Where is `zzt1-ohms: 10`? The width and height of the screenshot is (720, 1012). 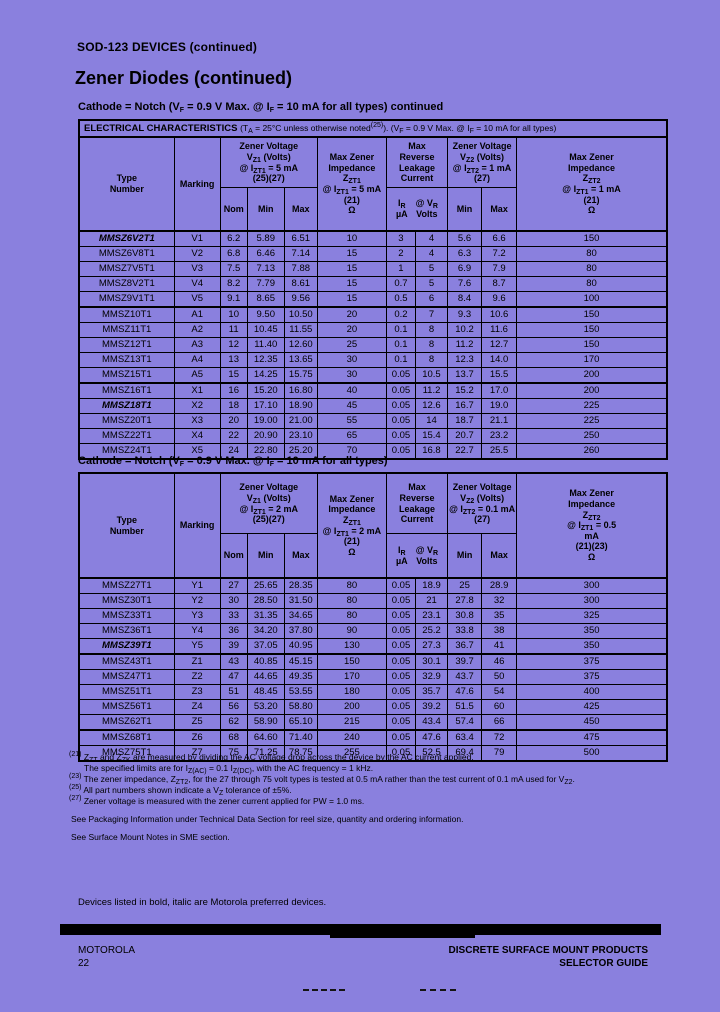 zzt1-ohms: 10 is located at coordinates (351, 238).